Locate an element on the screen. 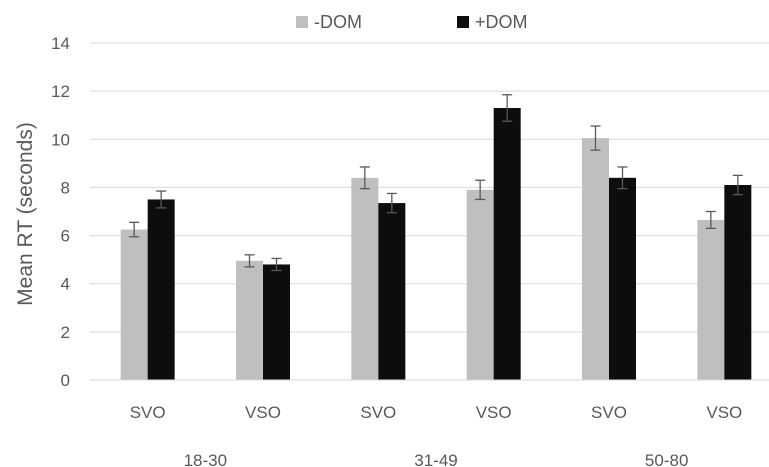 This screenshot has width=769, height=467. legend-label: -DOM is located at coordinates (338, 22).